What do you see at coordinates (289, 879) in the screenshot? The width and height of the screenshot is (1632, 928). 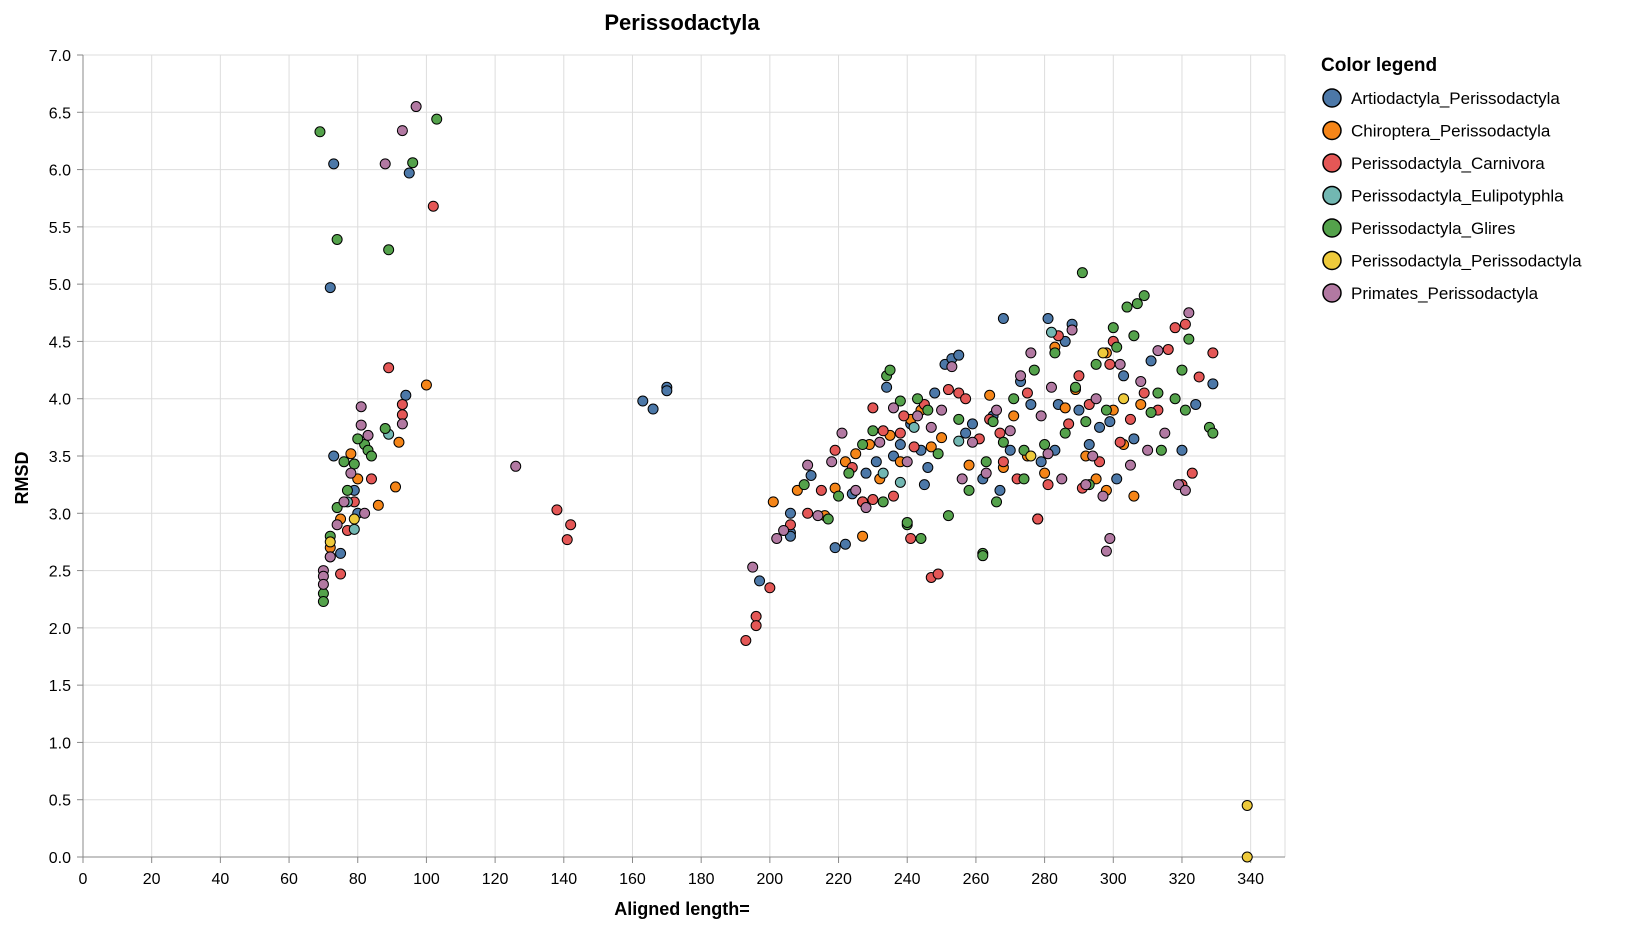 I see `x-tick-label: 60` at bounding box center [289, 879].